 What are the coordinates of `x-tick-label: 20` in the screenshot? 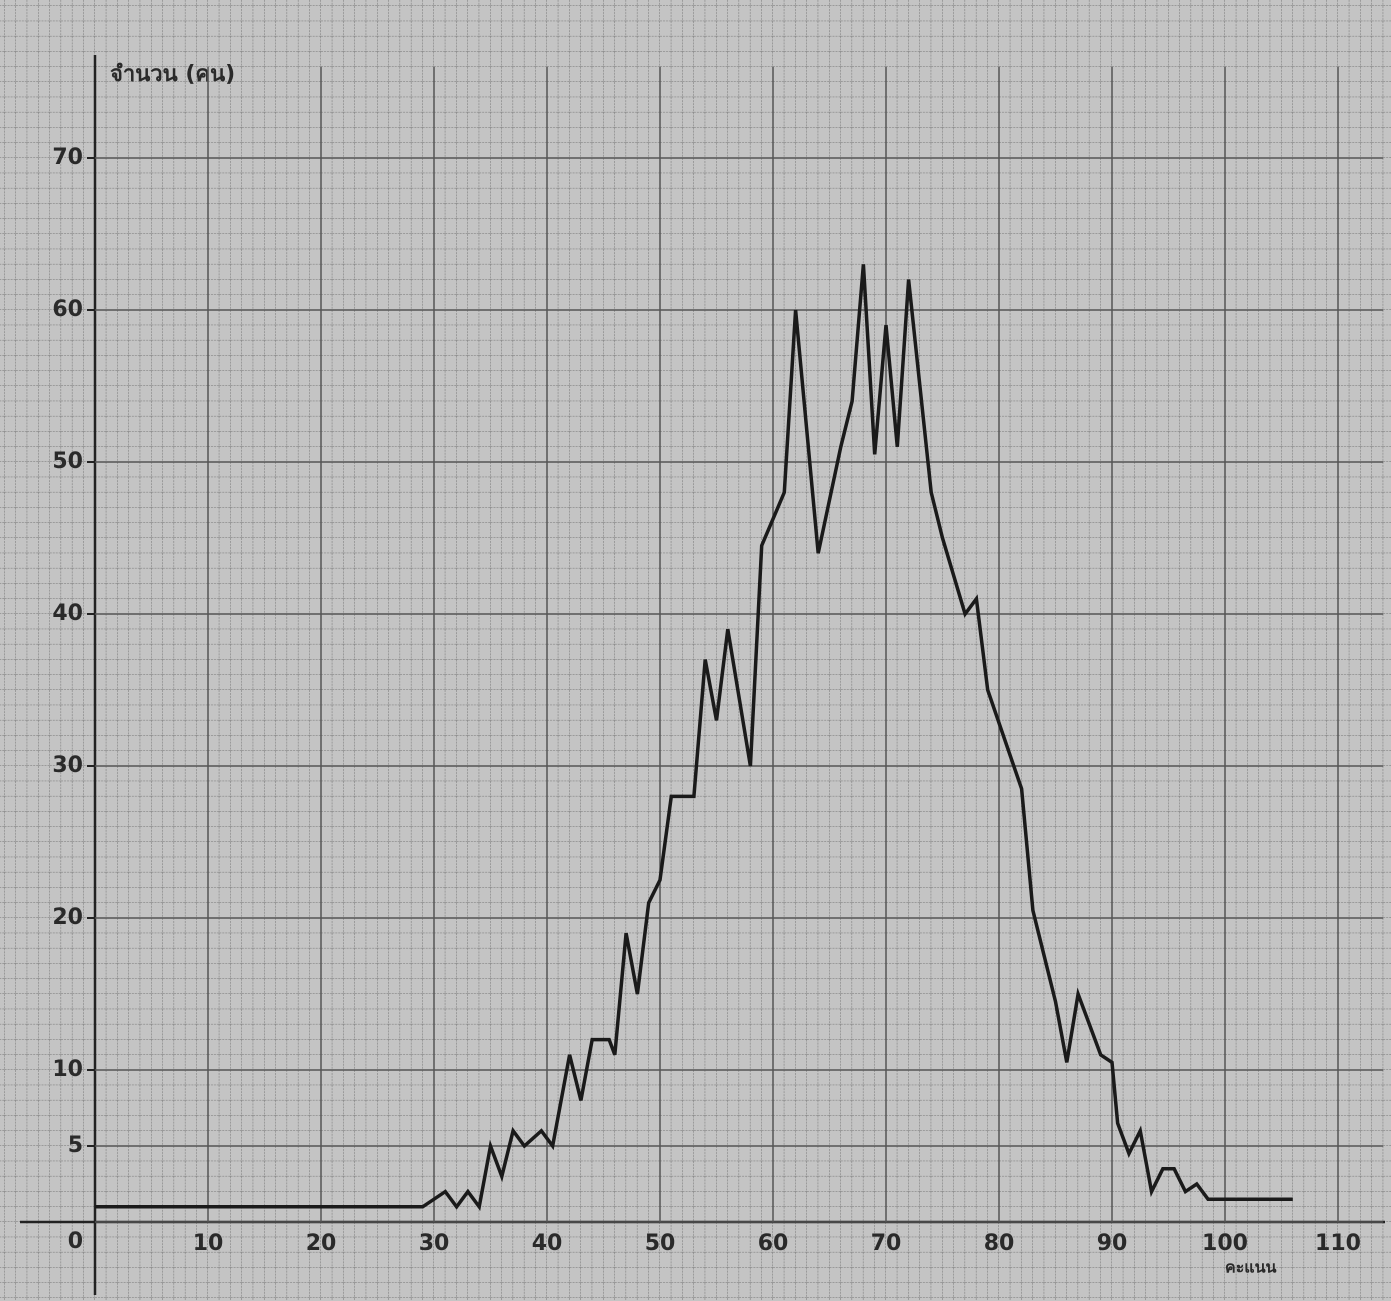 It's located at (321, 1243).